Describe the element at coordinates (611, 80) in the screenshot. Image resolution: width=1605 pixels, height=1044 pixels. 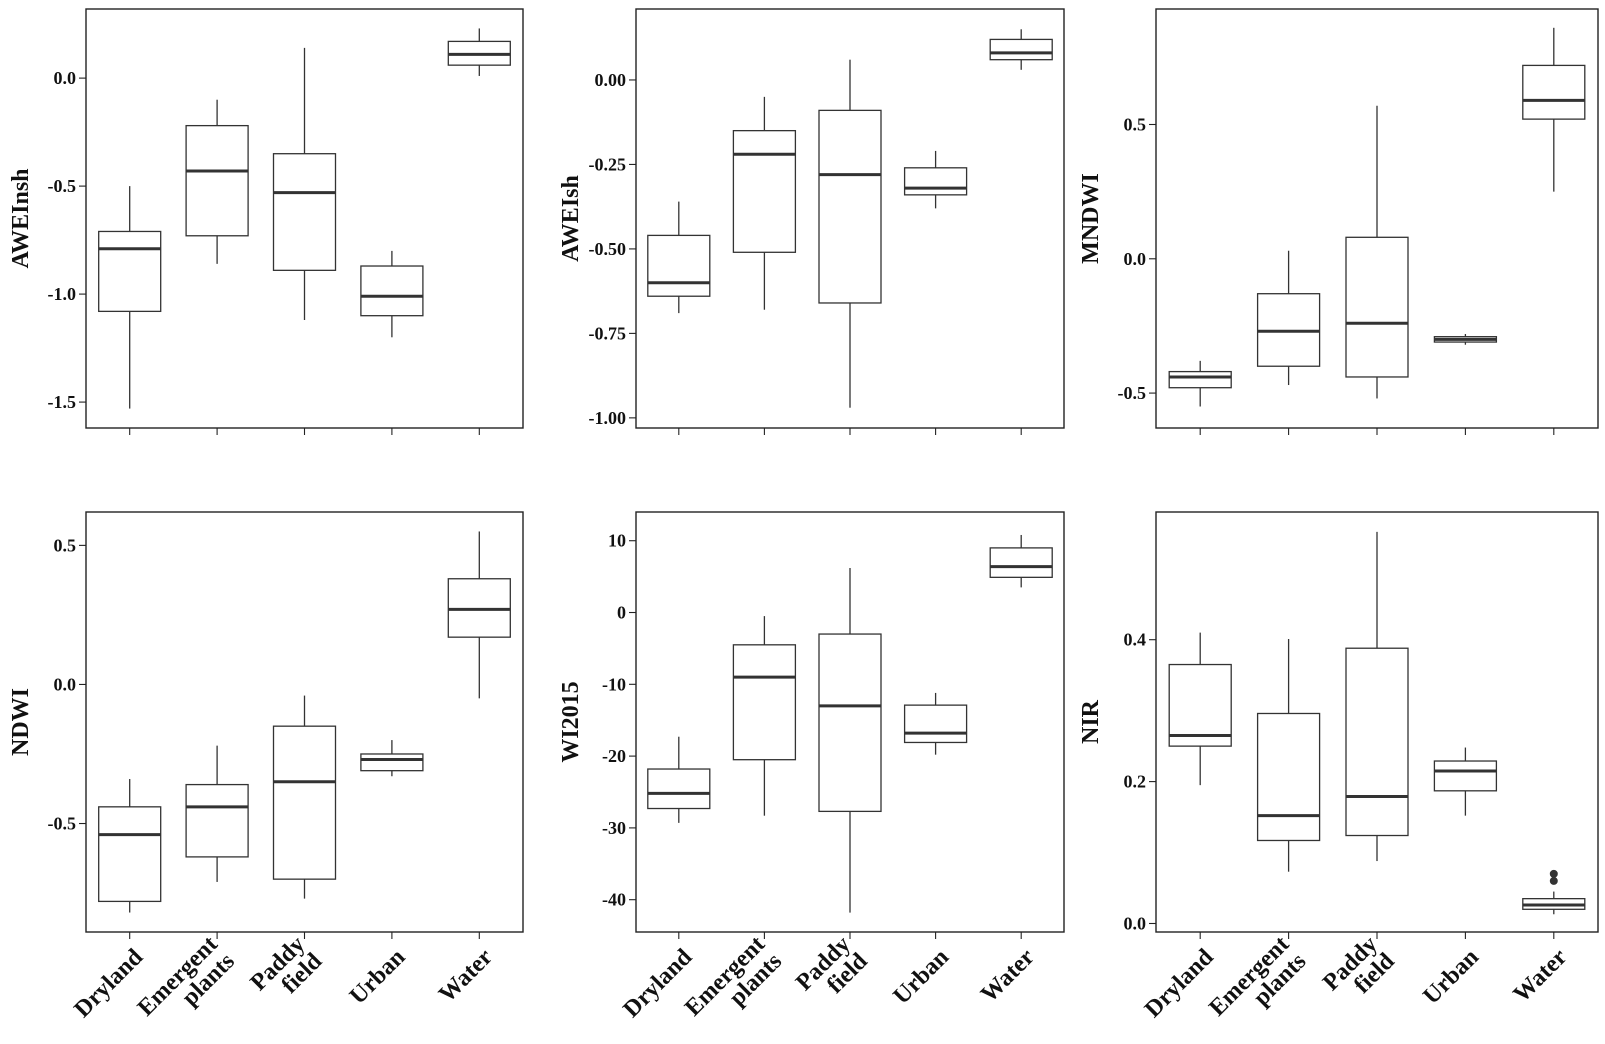
I see `y-tick-label: 0.00` at that location.